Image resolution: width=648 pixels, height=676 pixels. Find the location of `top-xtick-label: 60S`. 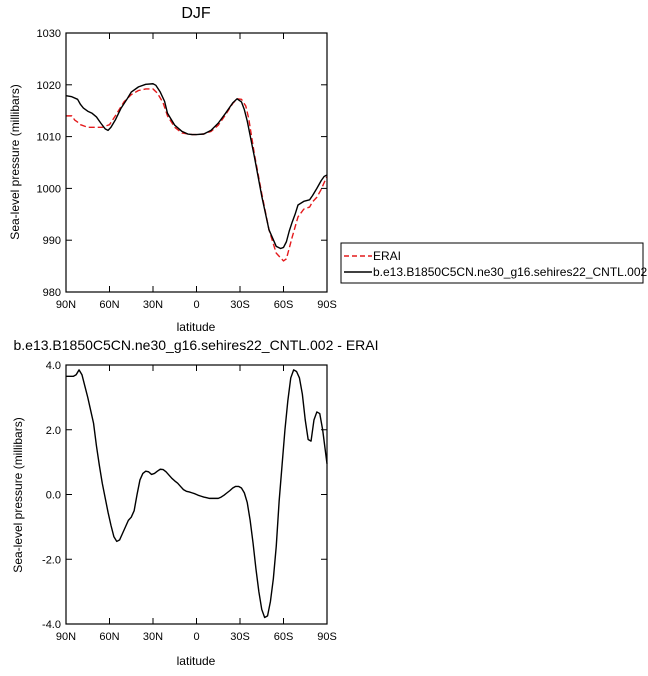

top-xtick-label: 60S is located at coordinates (284, 305).